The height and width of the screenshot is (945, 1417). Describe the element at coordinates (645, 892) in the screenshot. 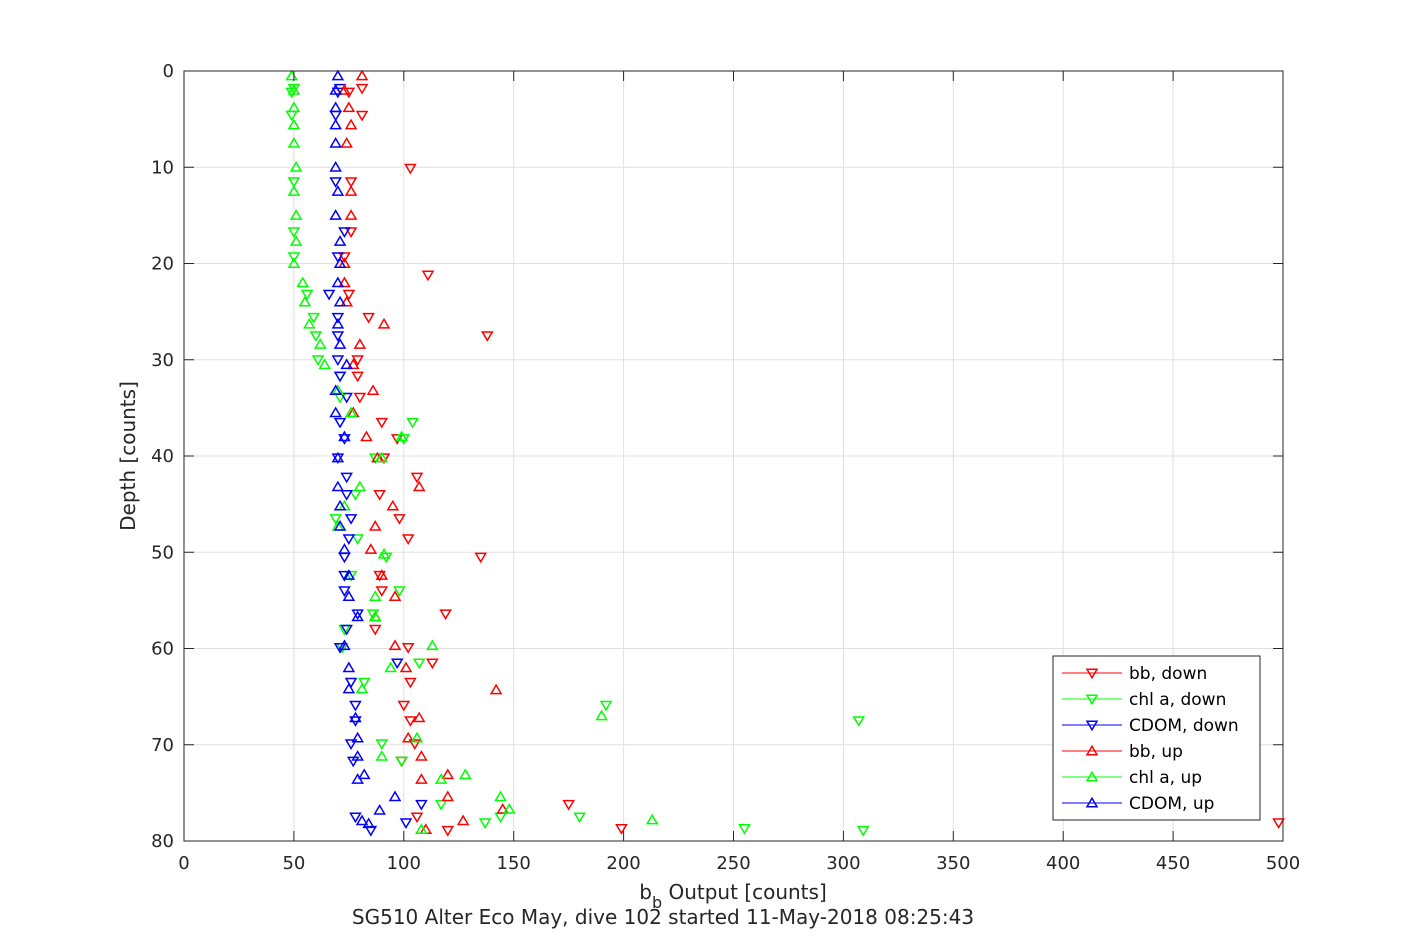

I see `x-axis-label-main: b` at that location.